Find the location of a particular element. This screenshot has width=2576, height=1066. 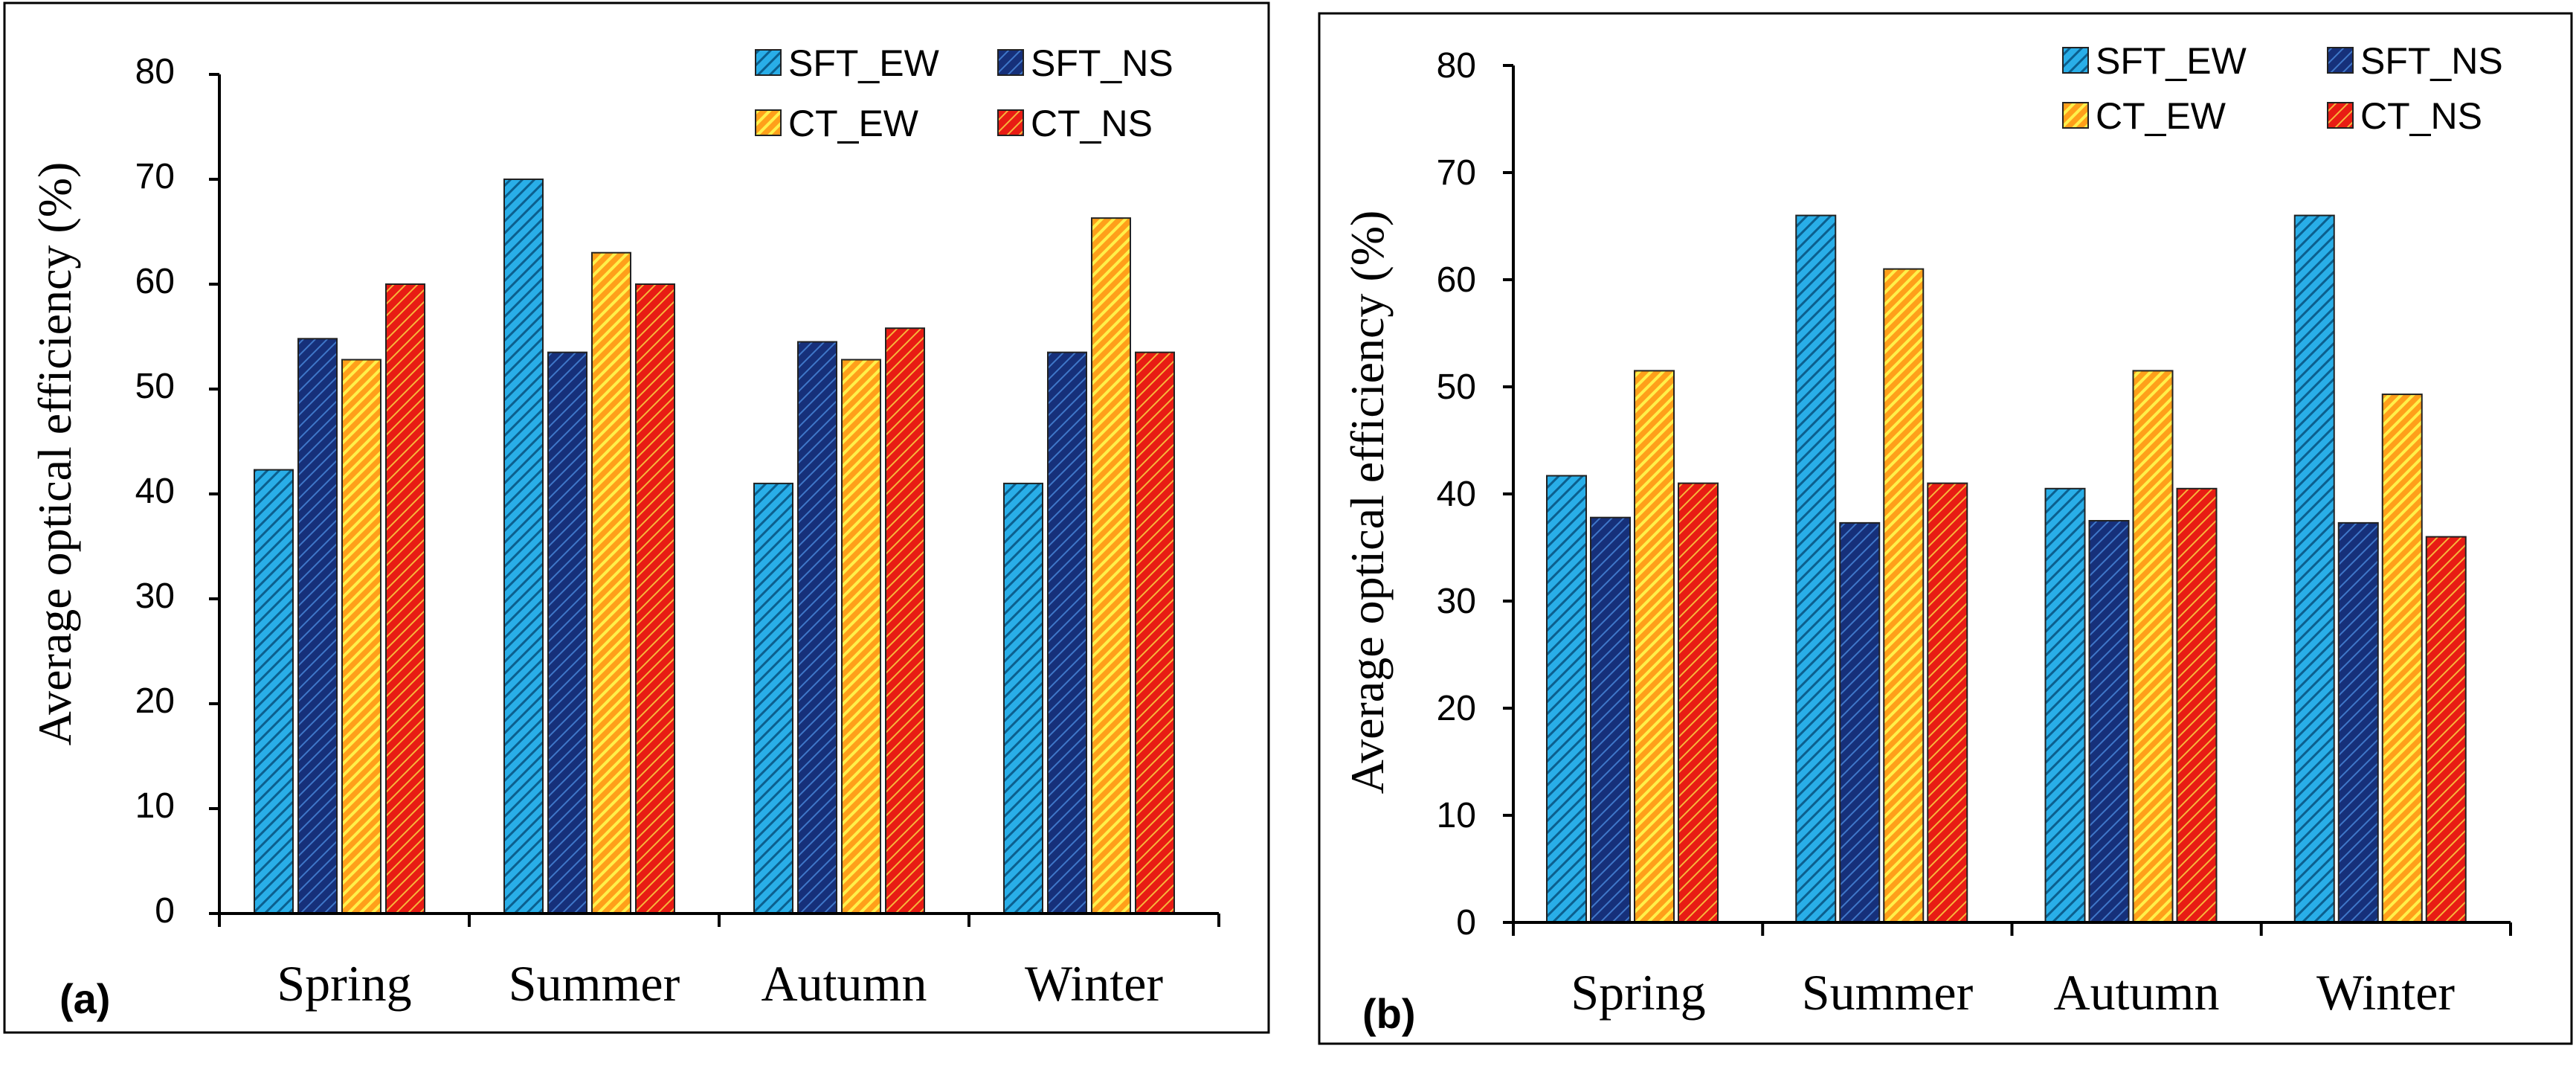

panel-a-y-tick-40: 40 is located at coordinates (155, 492).